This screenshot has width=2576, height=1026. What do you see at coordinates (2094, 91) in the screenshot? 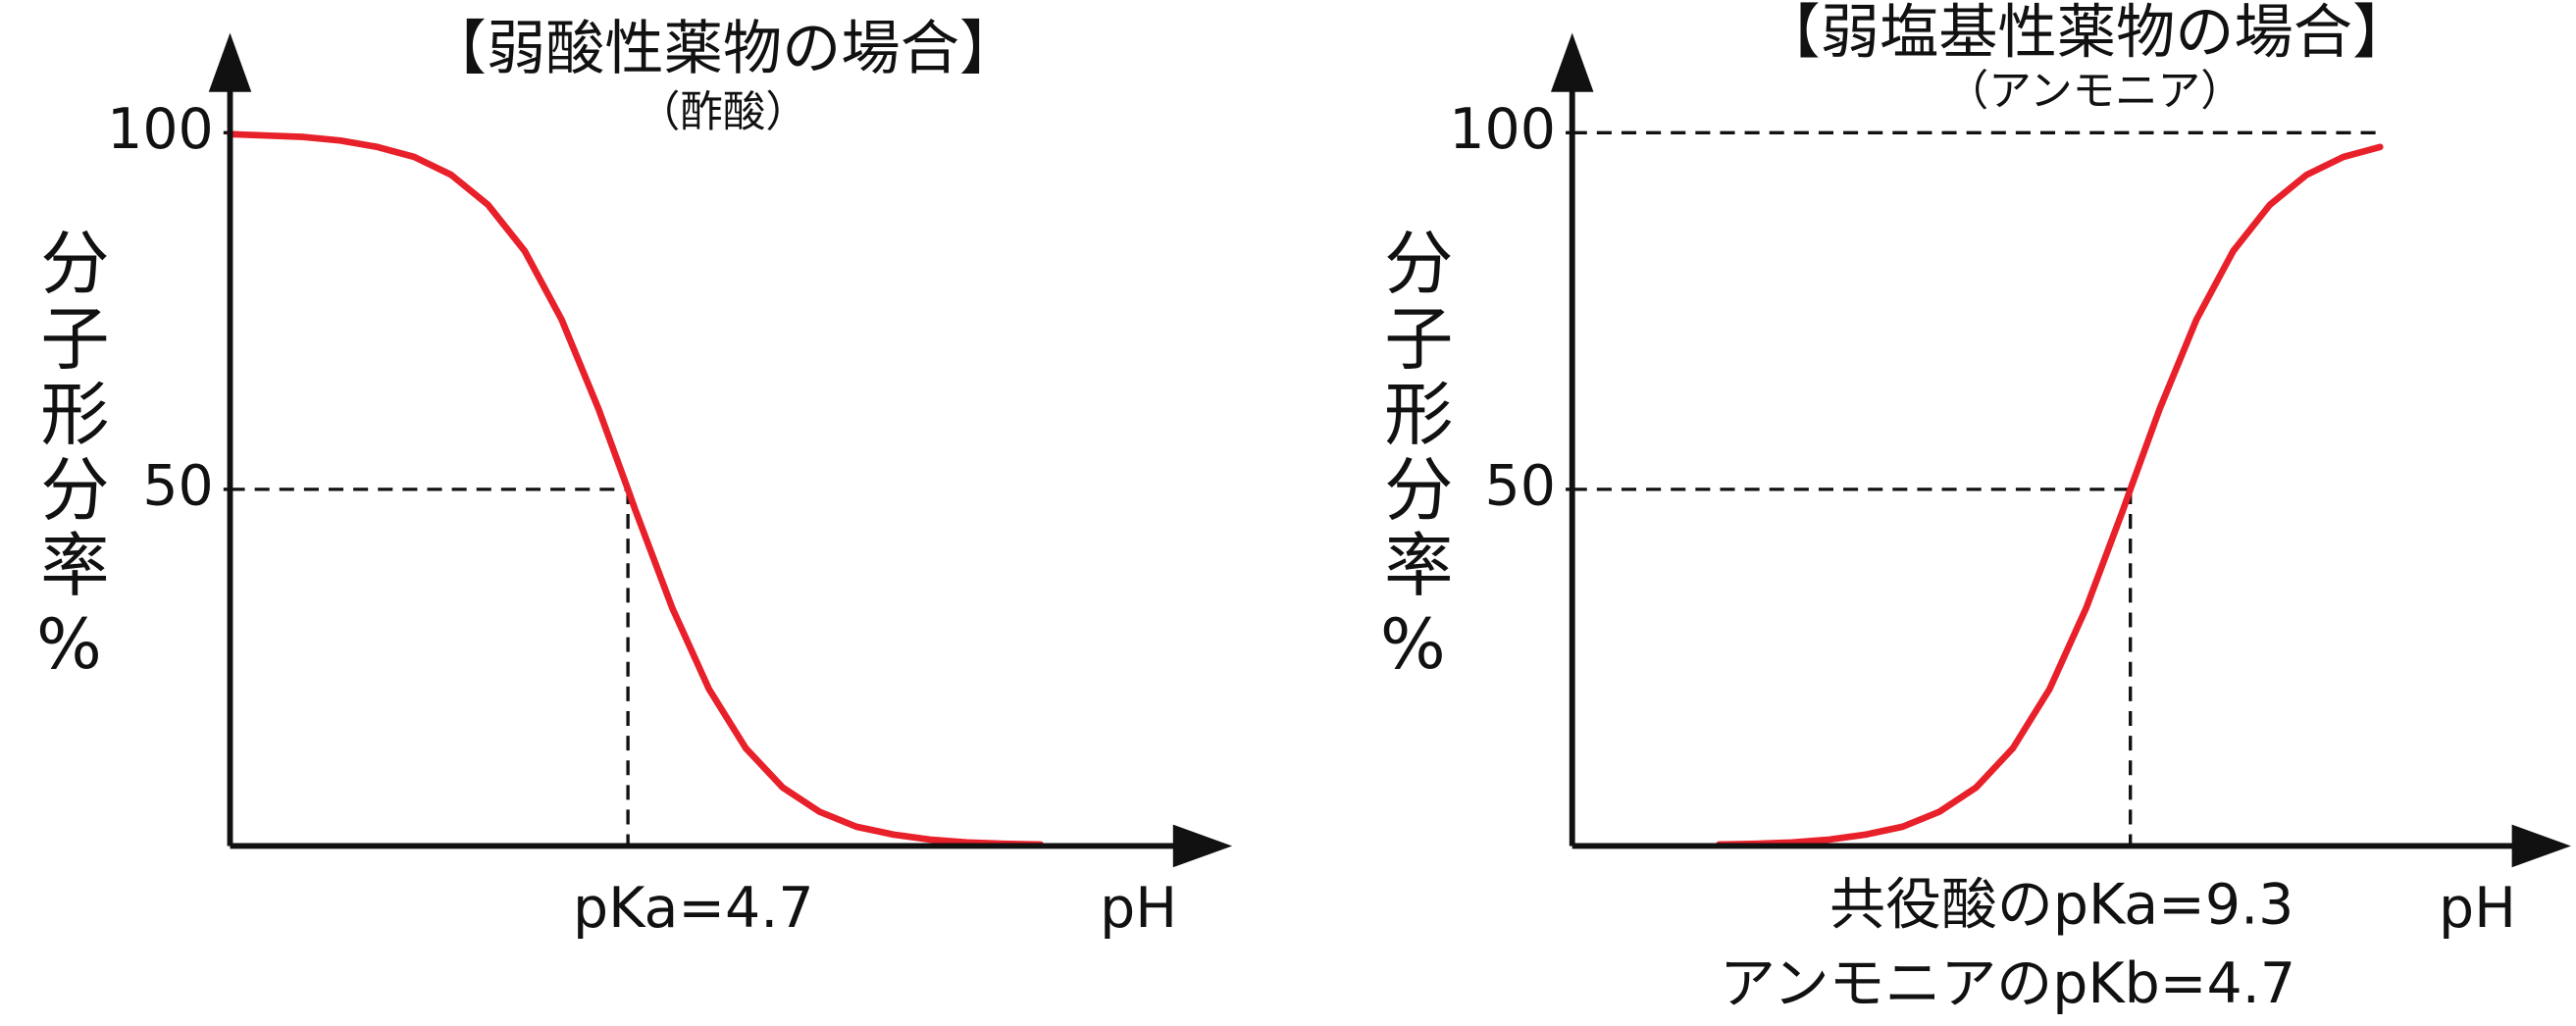
I see `chart-subtitle: （アンモニア）` at bounding box center [2094, 91].